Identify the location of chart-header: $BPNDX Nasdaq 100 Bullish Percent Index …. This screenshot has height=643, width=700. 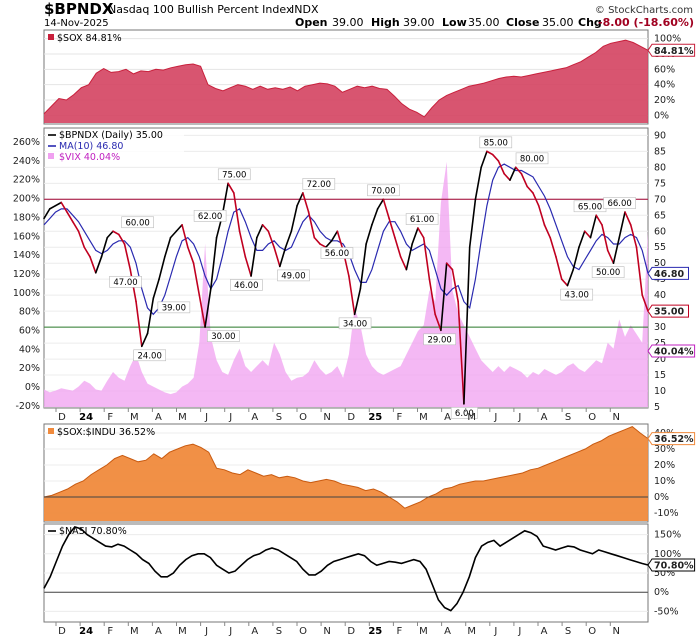
(369, 14).